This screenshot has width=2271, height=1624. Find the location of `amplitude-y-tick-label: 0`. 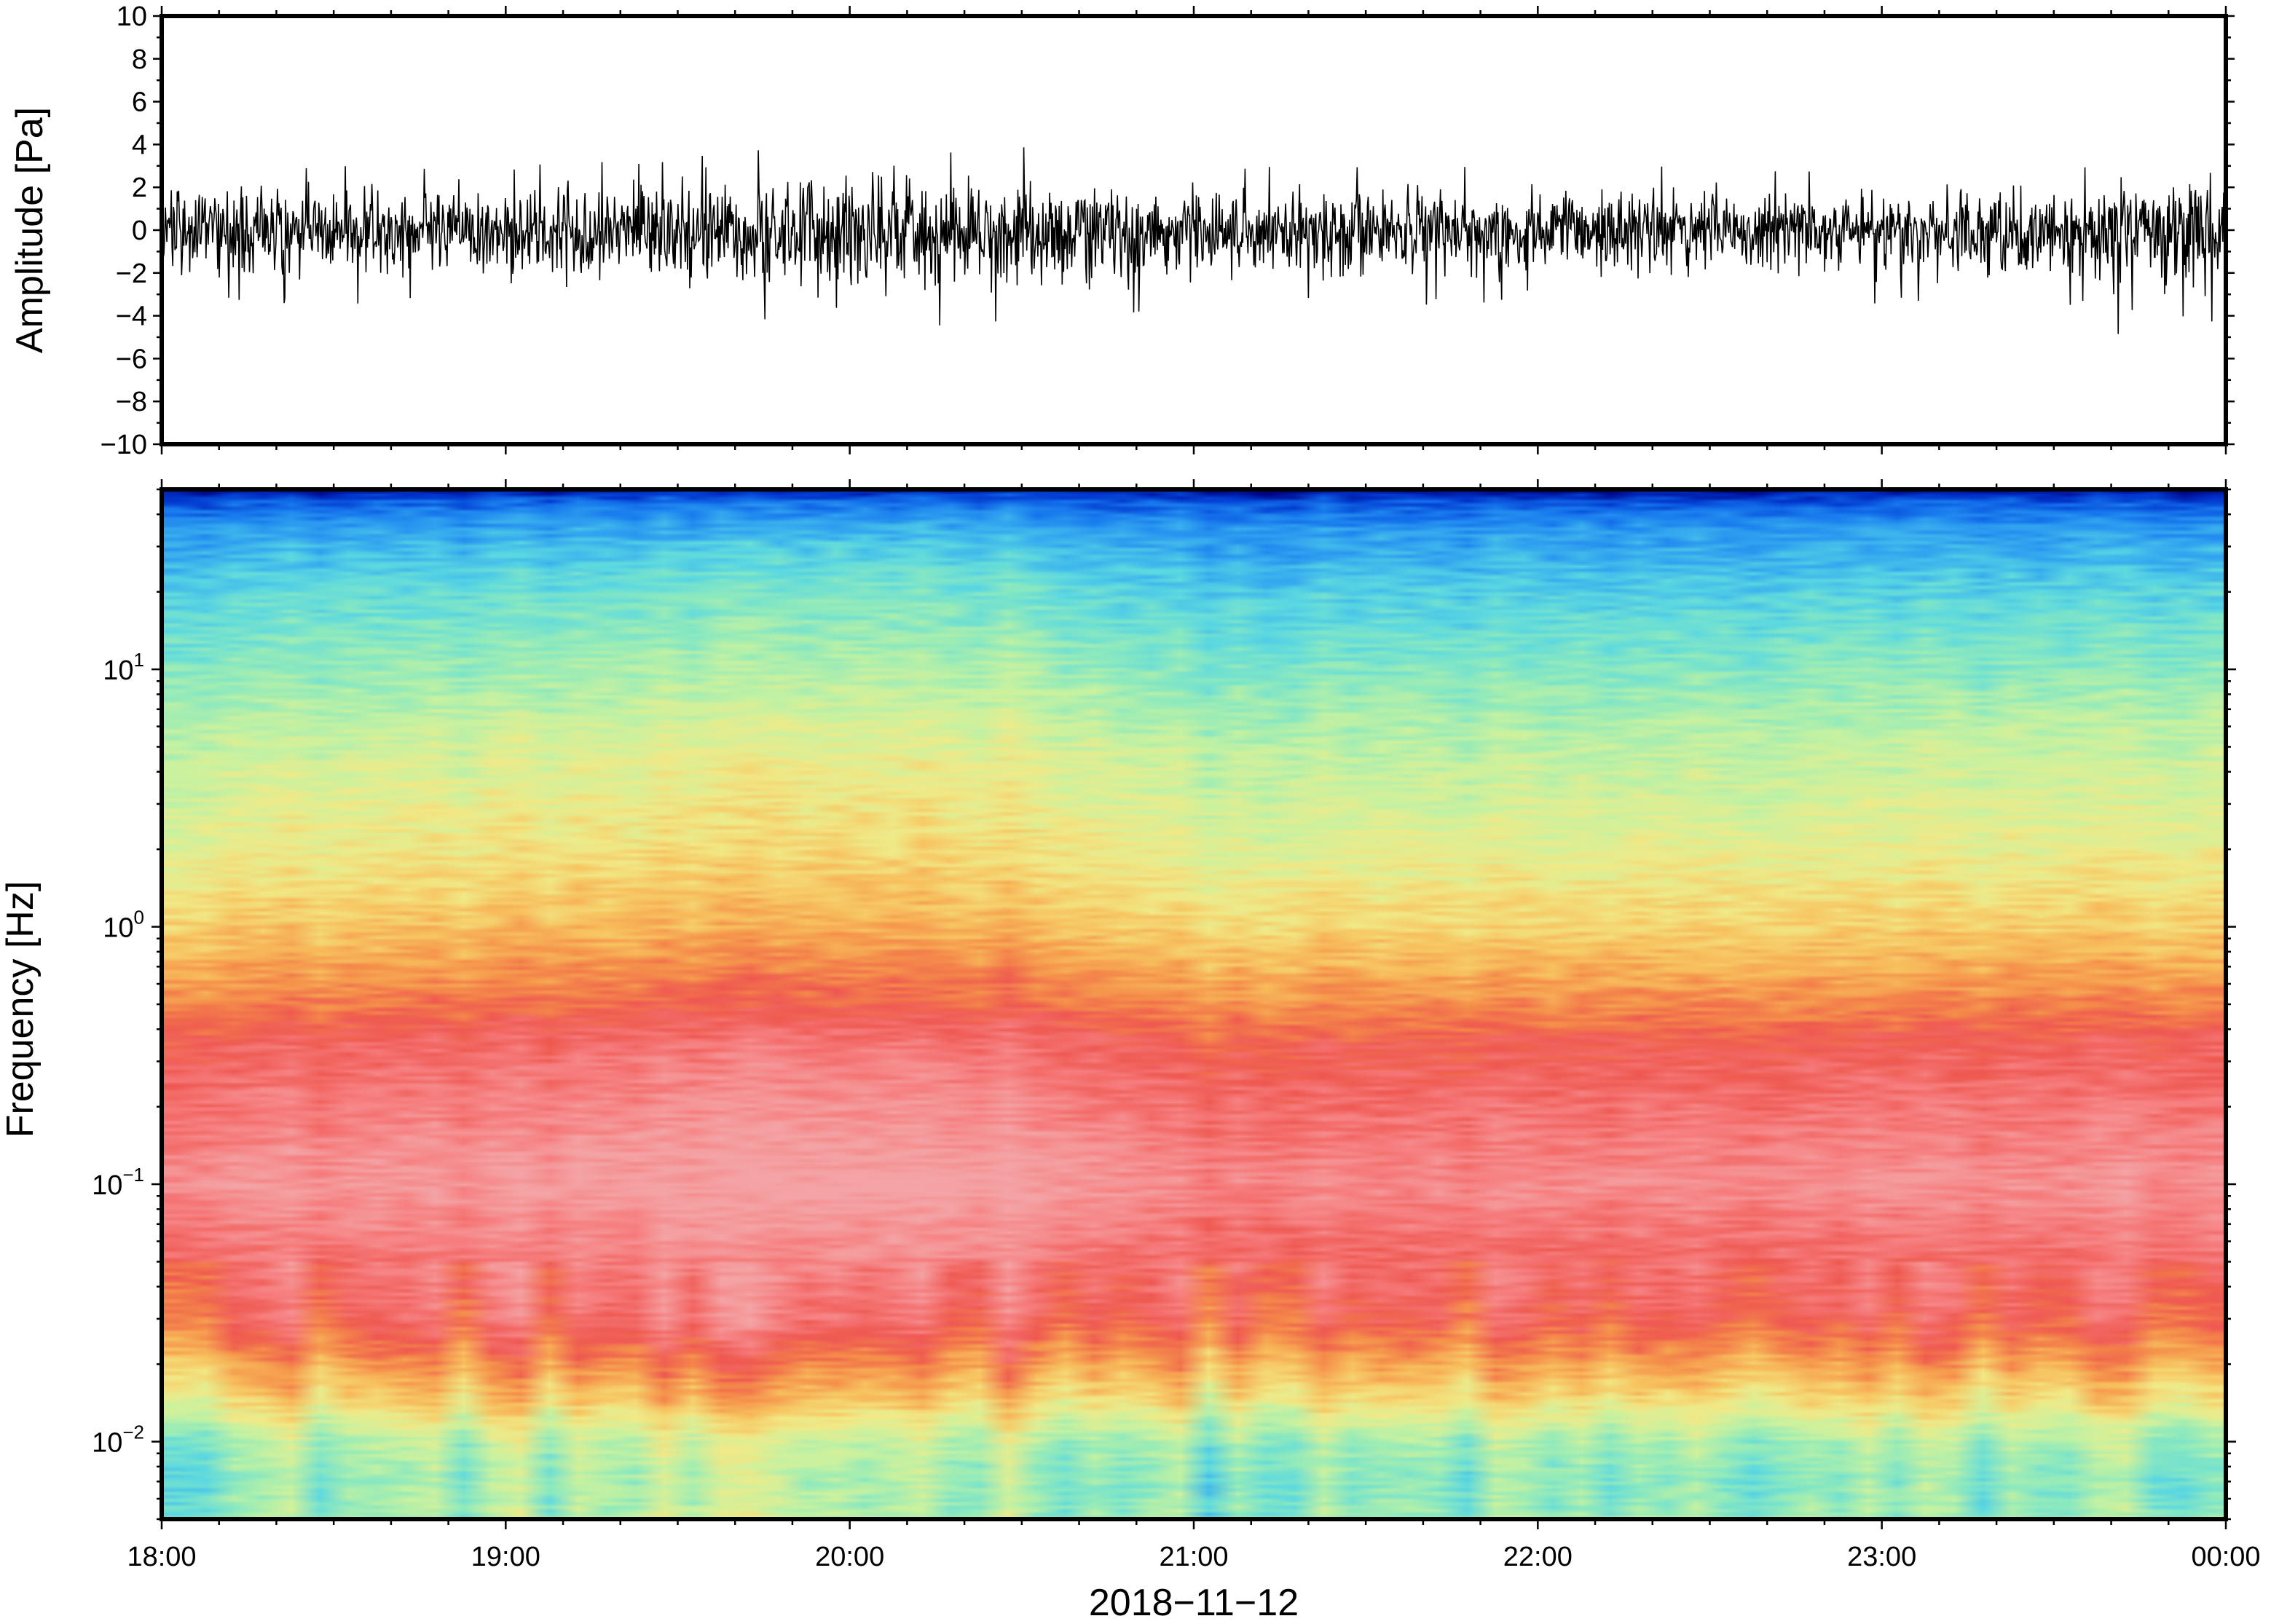

amplitude-y-tick-label: 0 is located at coordinates (139, 231).